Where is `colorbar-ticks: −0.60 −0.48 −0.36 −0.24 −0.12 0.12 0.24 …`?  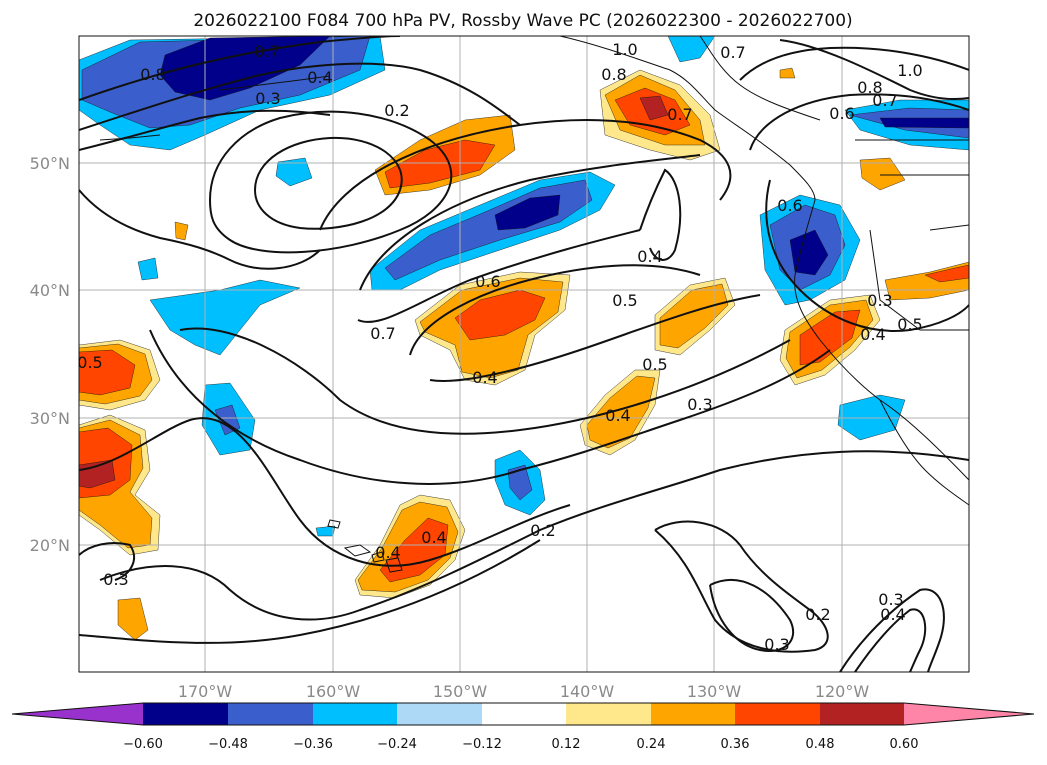 colorbar-ticks: −0.60 −0.48 −0.36 −0.24 −0.12 0.12 0.24 … is located at coordinates (520, 744).